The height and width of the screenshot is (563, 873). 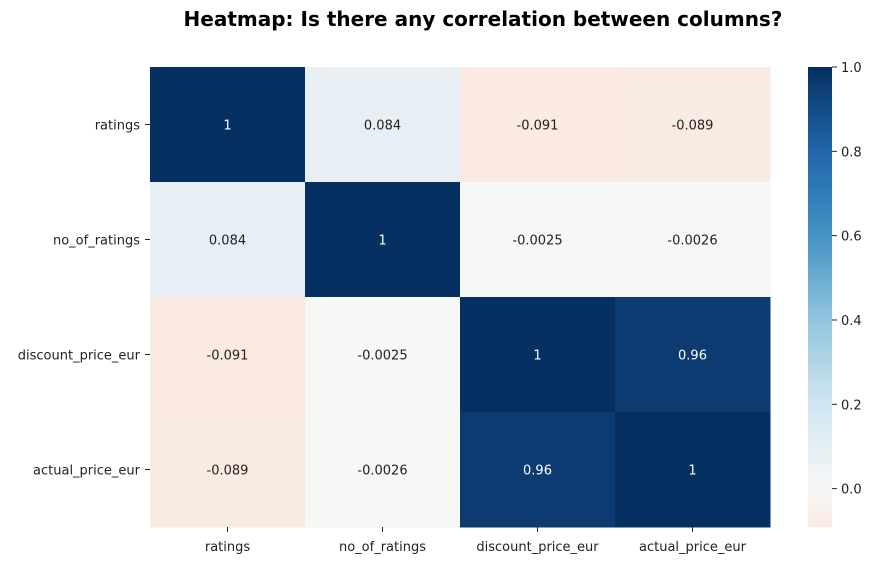 What do you see at coordinates (228, 547) in the screenshot?
I see `x-tick-label: ratings` at bounding box center [228, 547].